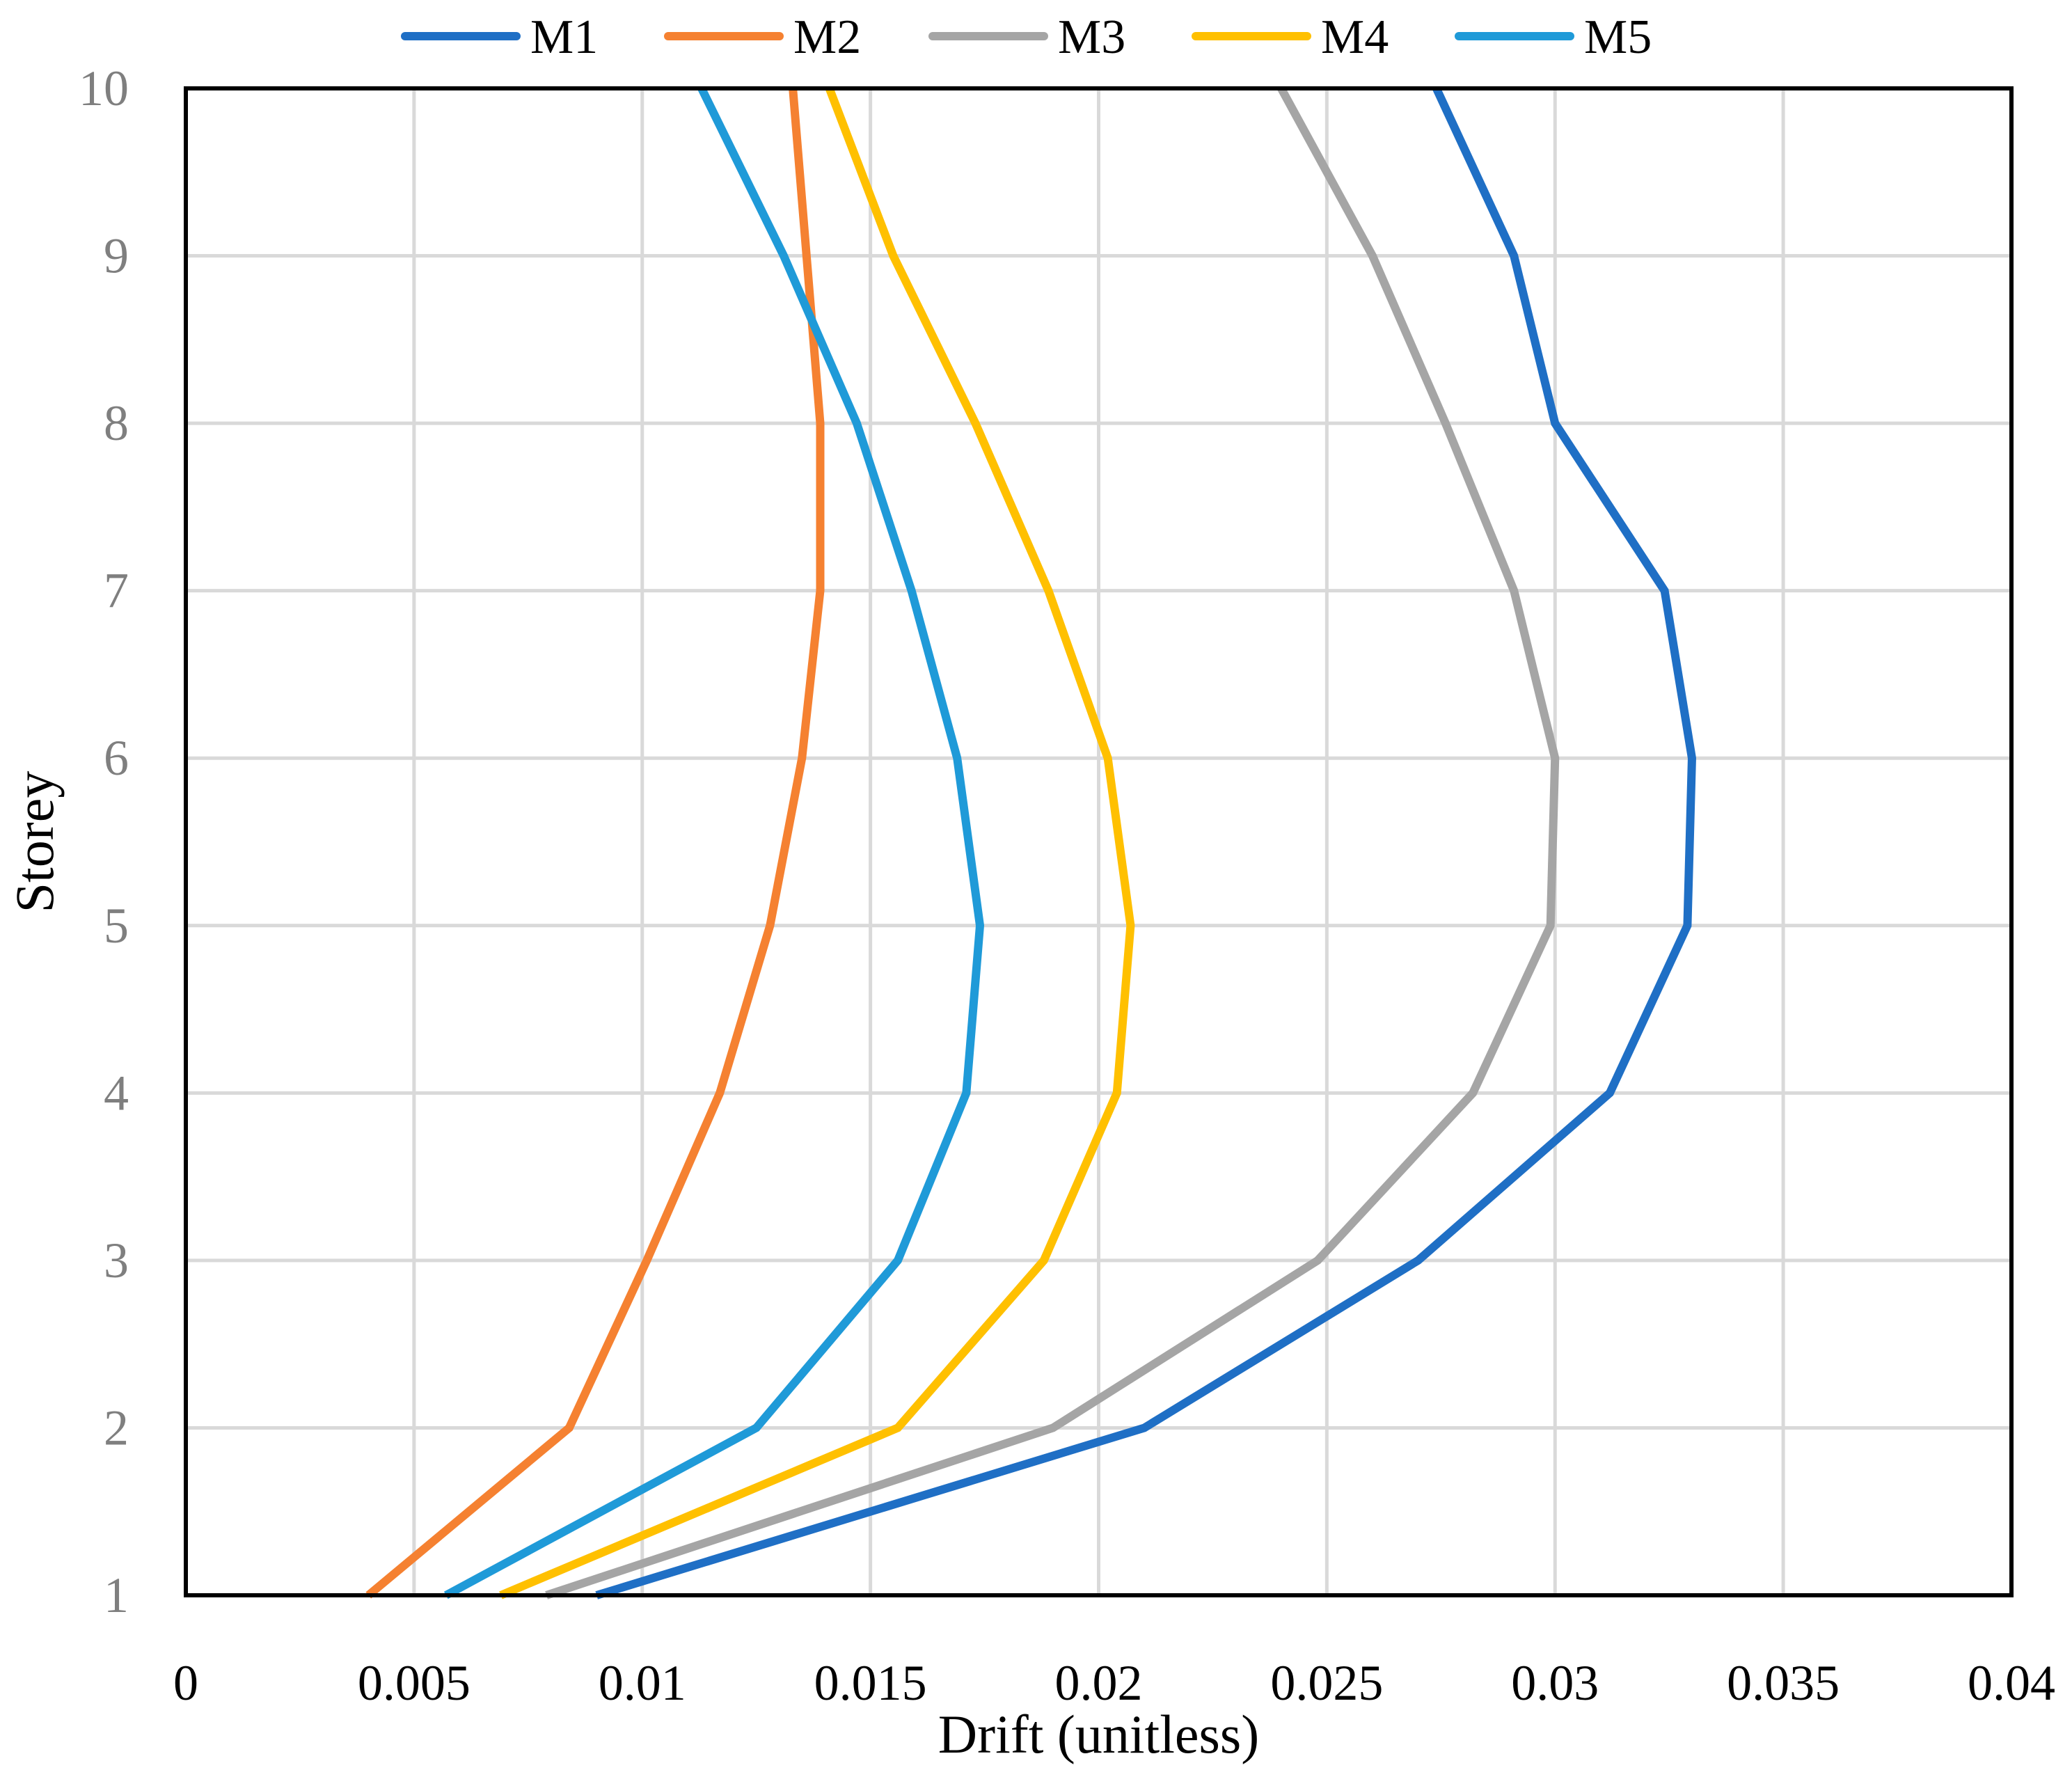 This screenshot has height=1786, width=2072. I want to click on x-tick-label: 0.04, so click(2011, 1683).